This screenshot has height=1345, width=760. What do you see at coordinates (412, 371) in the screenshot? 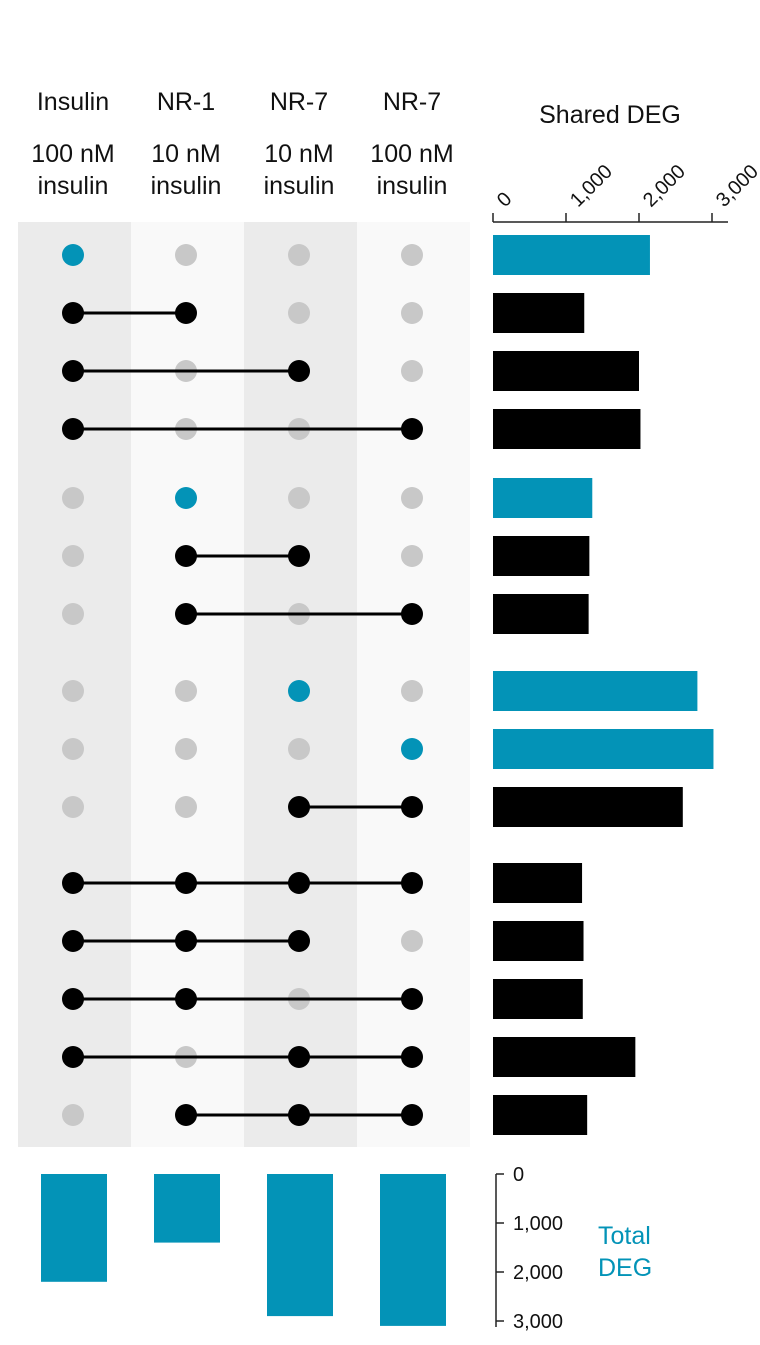
I see `inactive-dot-row3-col4` at bounding box center [412, 371].